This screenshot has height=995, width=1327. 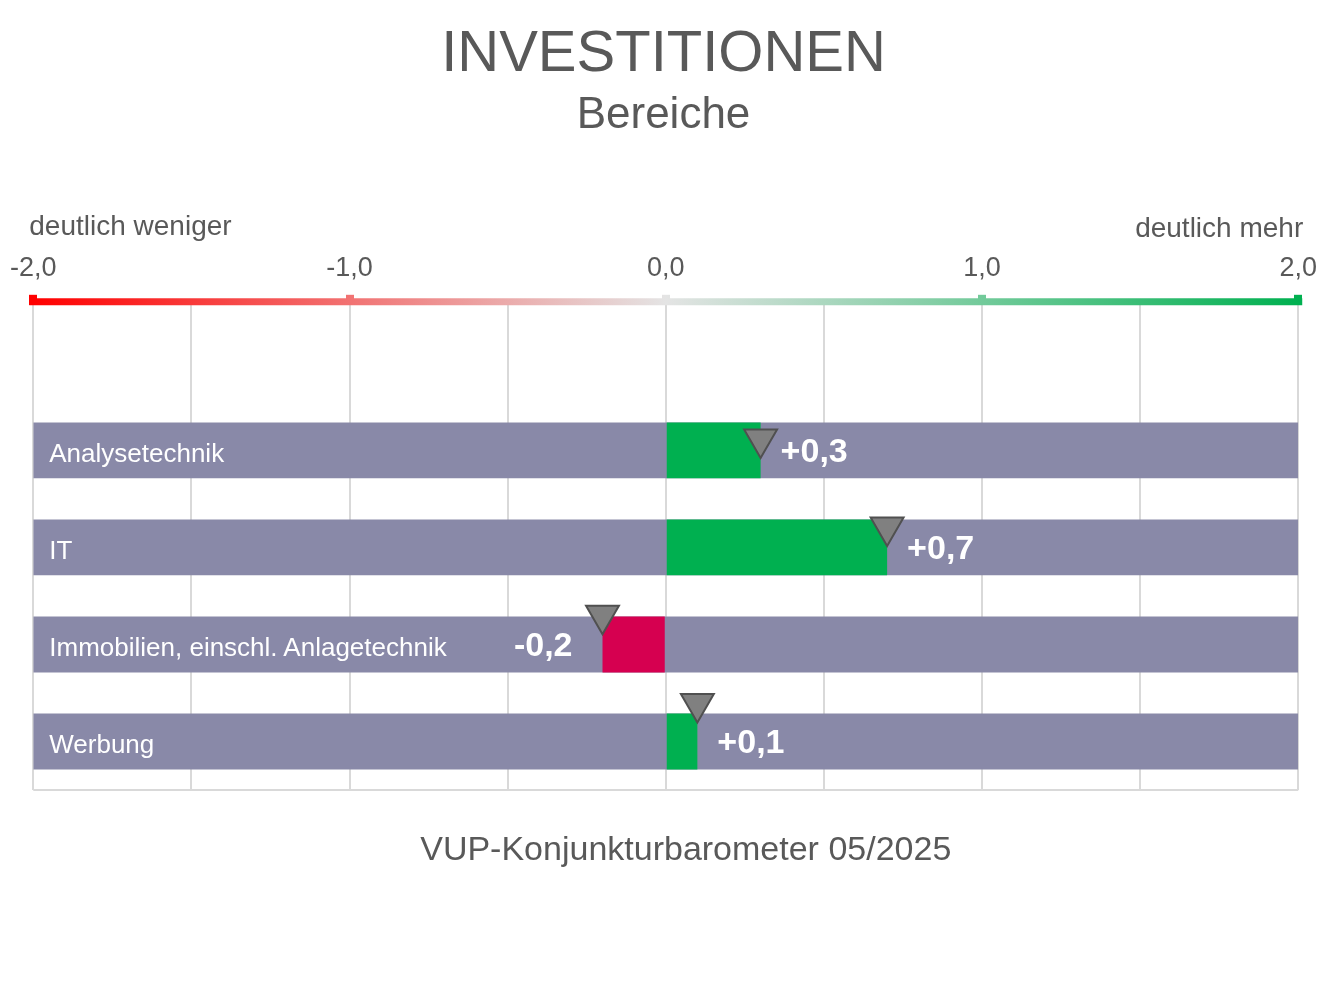 What do you see at coordinates (1298, 267) in the screenshot?
I see `x-tick-label: 2,0` at bounding box center [1298, 267].